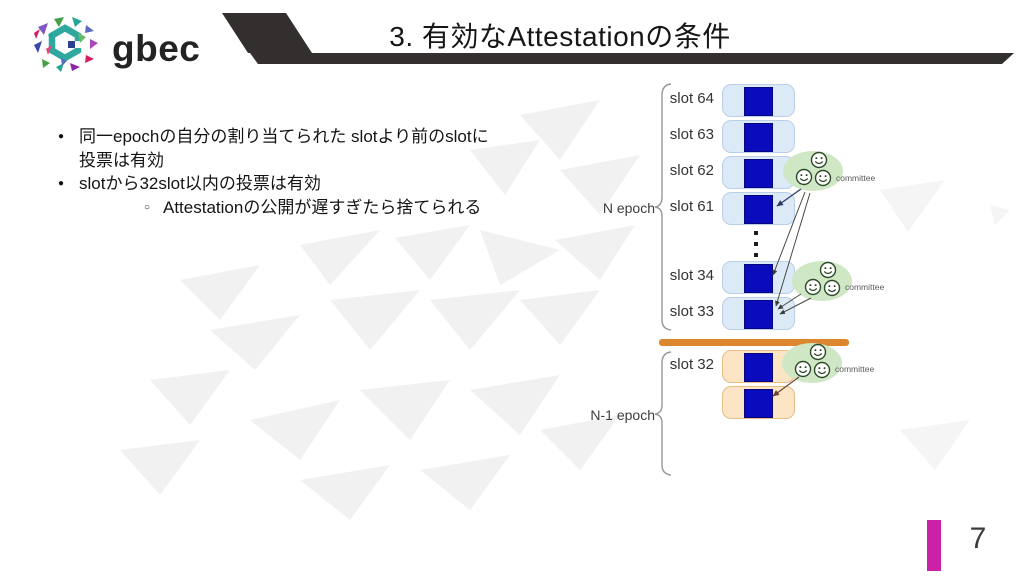 This screenshot has width=1024, height=576. I want to click on bullet-item: ● slotから32slot以内の投票は有効, so click(328, 184).